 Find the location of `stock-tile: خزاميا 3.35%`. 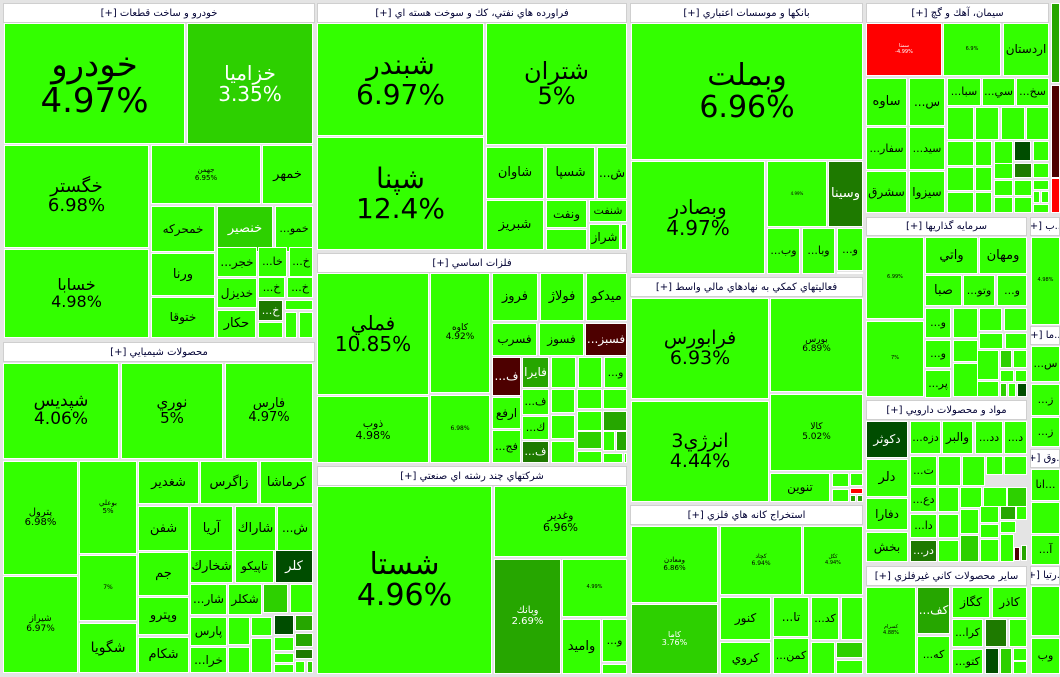

stock-tile: خزاميا 3.35% is located at coordinates (250, 83).